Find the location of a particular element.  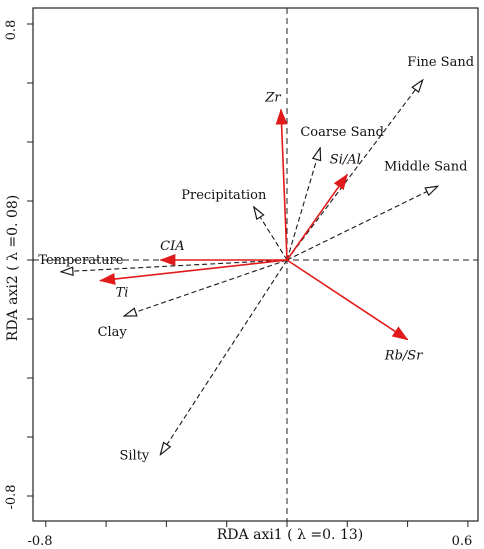

label-clay: Clay is located at coordinates (113, 332).